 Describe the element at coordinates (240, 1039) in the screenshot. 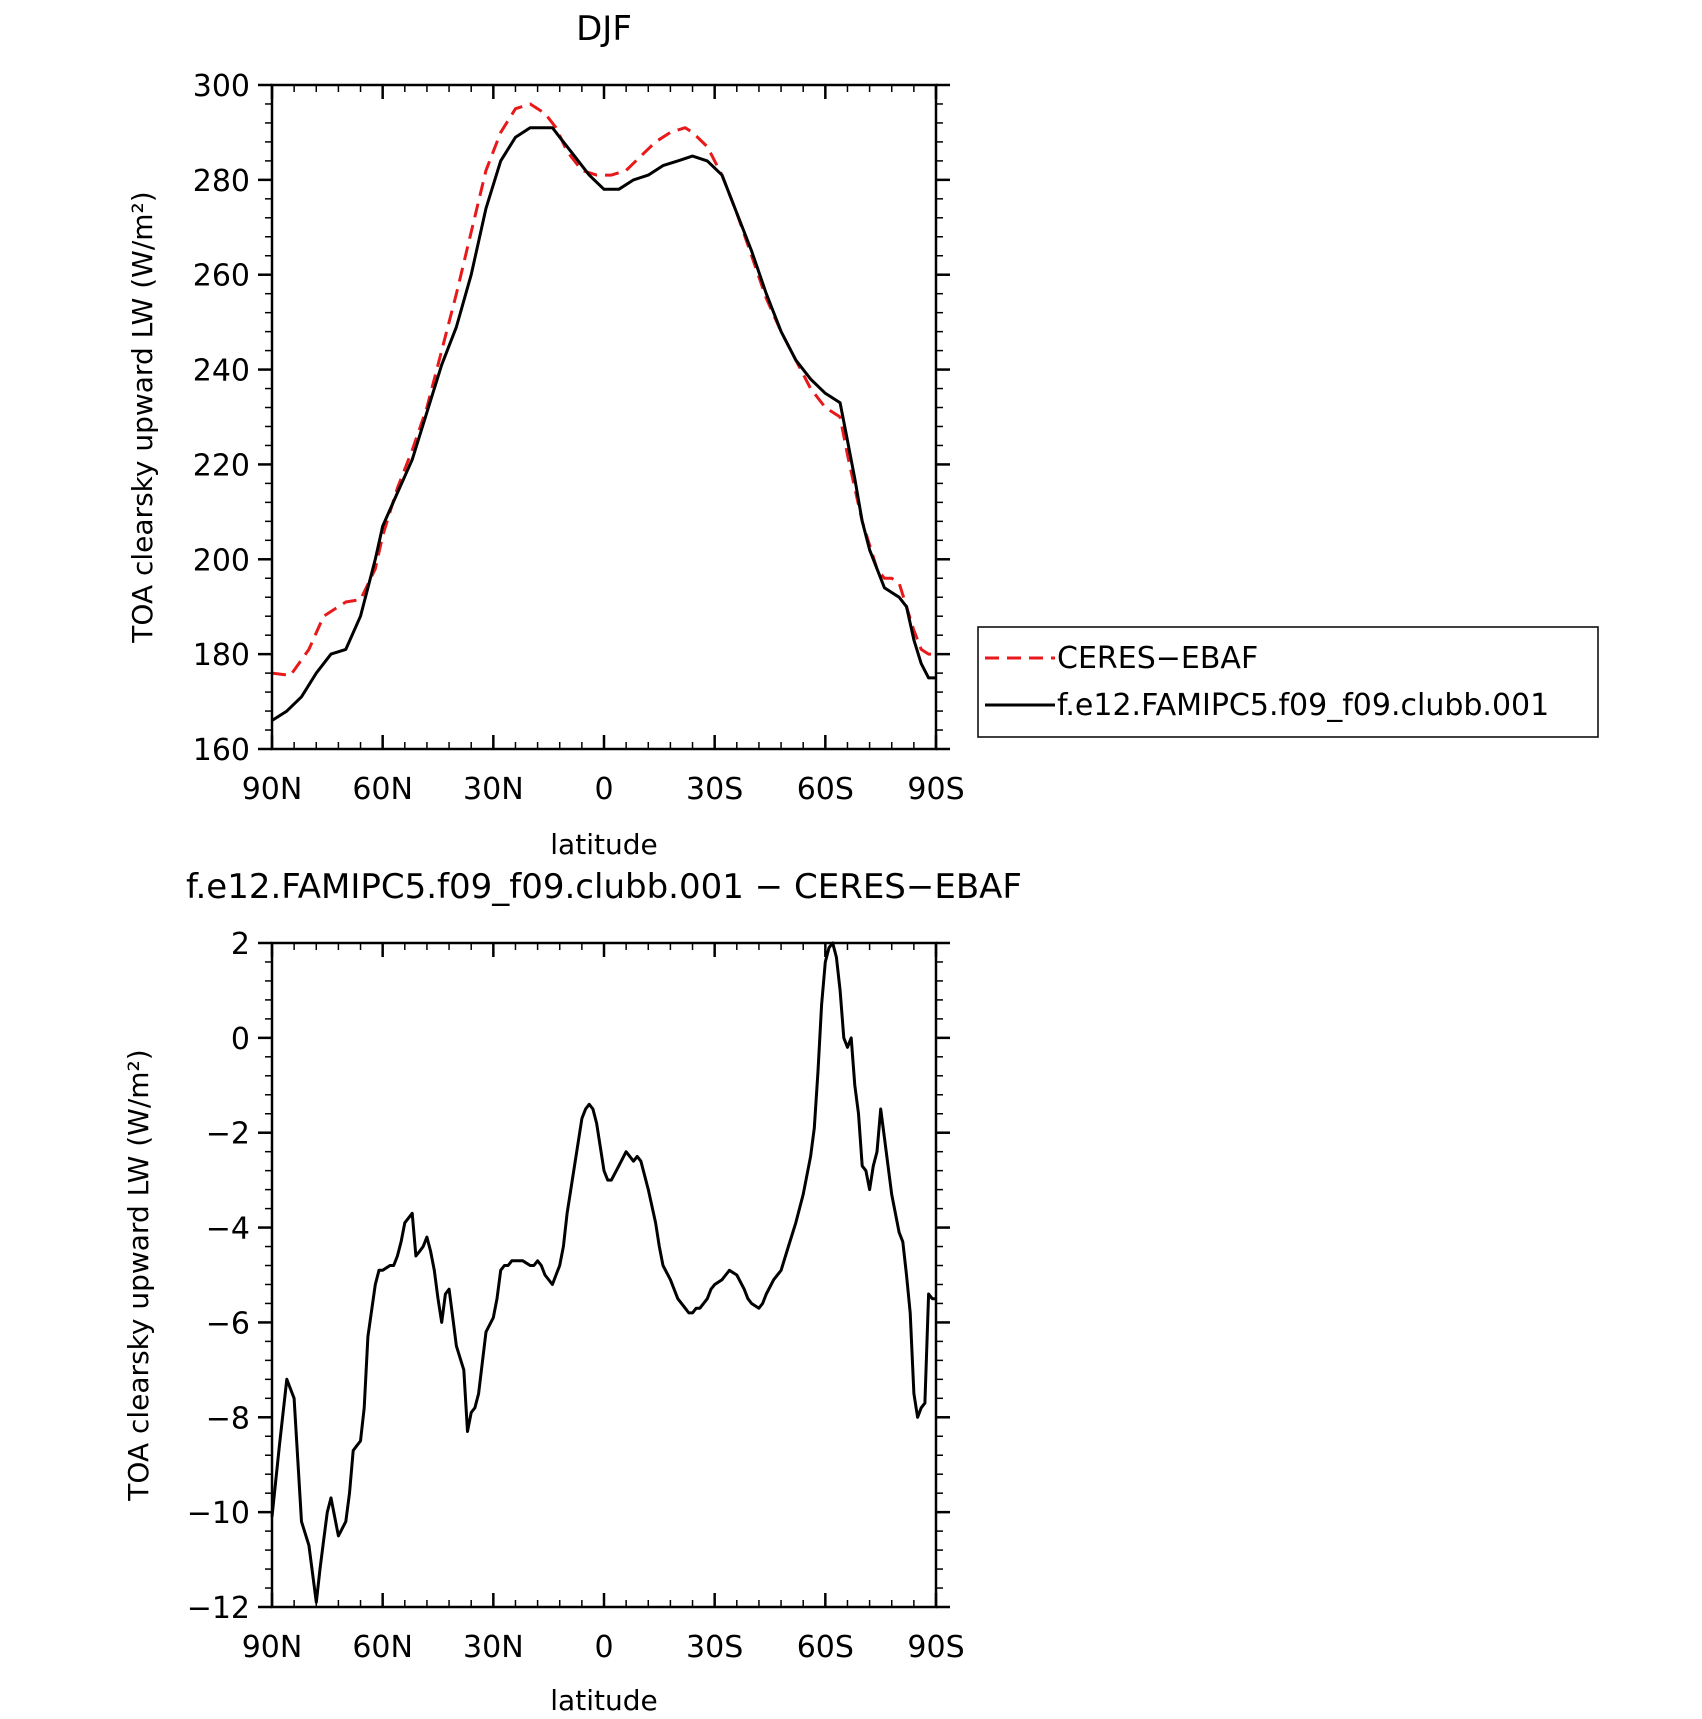

I see `bottom-chart-y-tick-label: 0` at that location.